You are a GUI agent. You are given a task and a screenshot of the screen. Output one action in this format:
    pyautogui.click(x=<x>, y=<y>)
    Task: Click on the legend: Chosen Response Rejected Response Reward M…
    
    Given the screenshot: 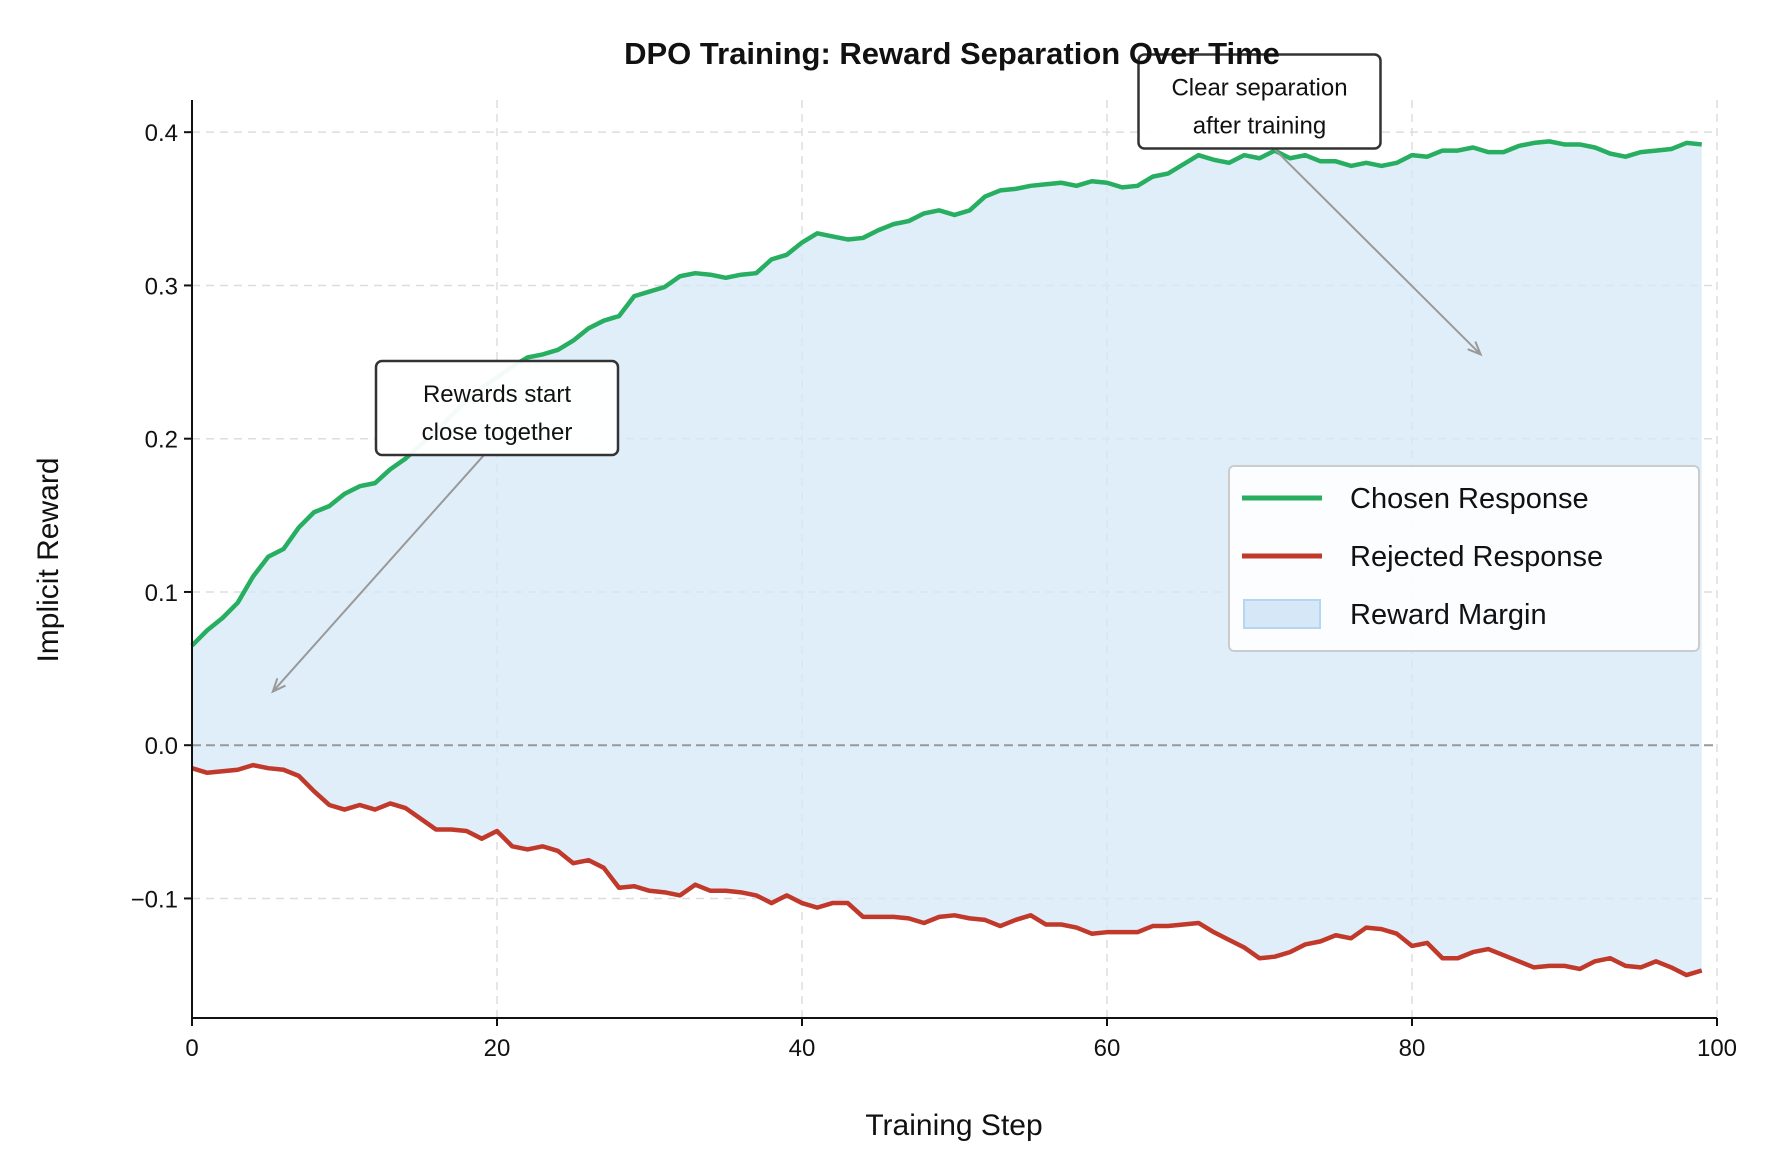 What is the action you would take?
    pyautogui.click(x=1464, y=558)
    